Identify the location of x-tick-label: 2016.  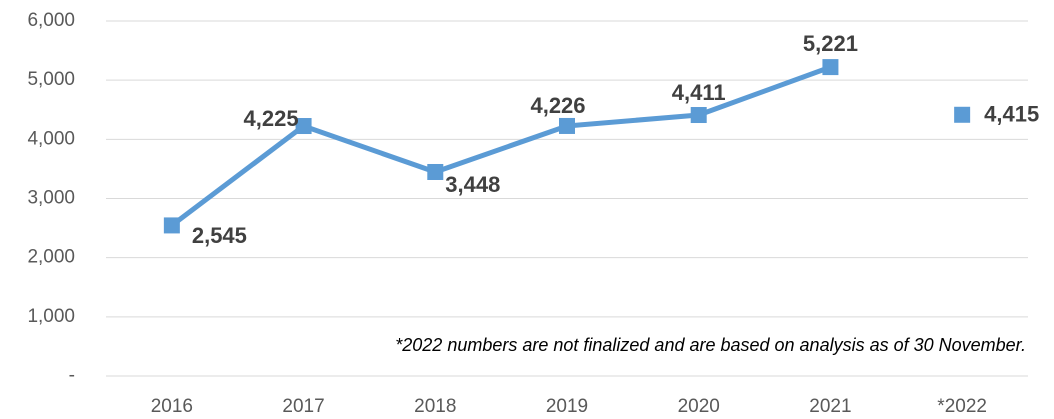
(172, 406).